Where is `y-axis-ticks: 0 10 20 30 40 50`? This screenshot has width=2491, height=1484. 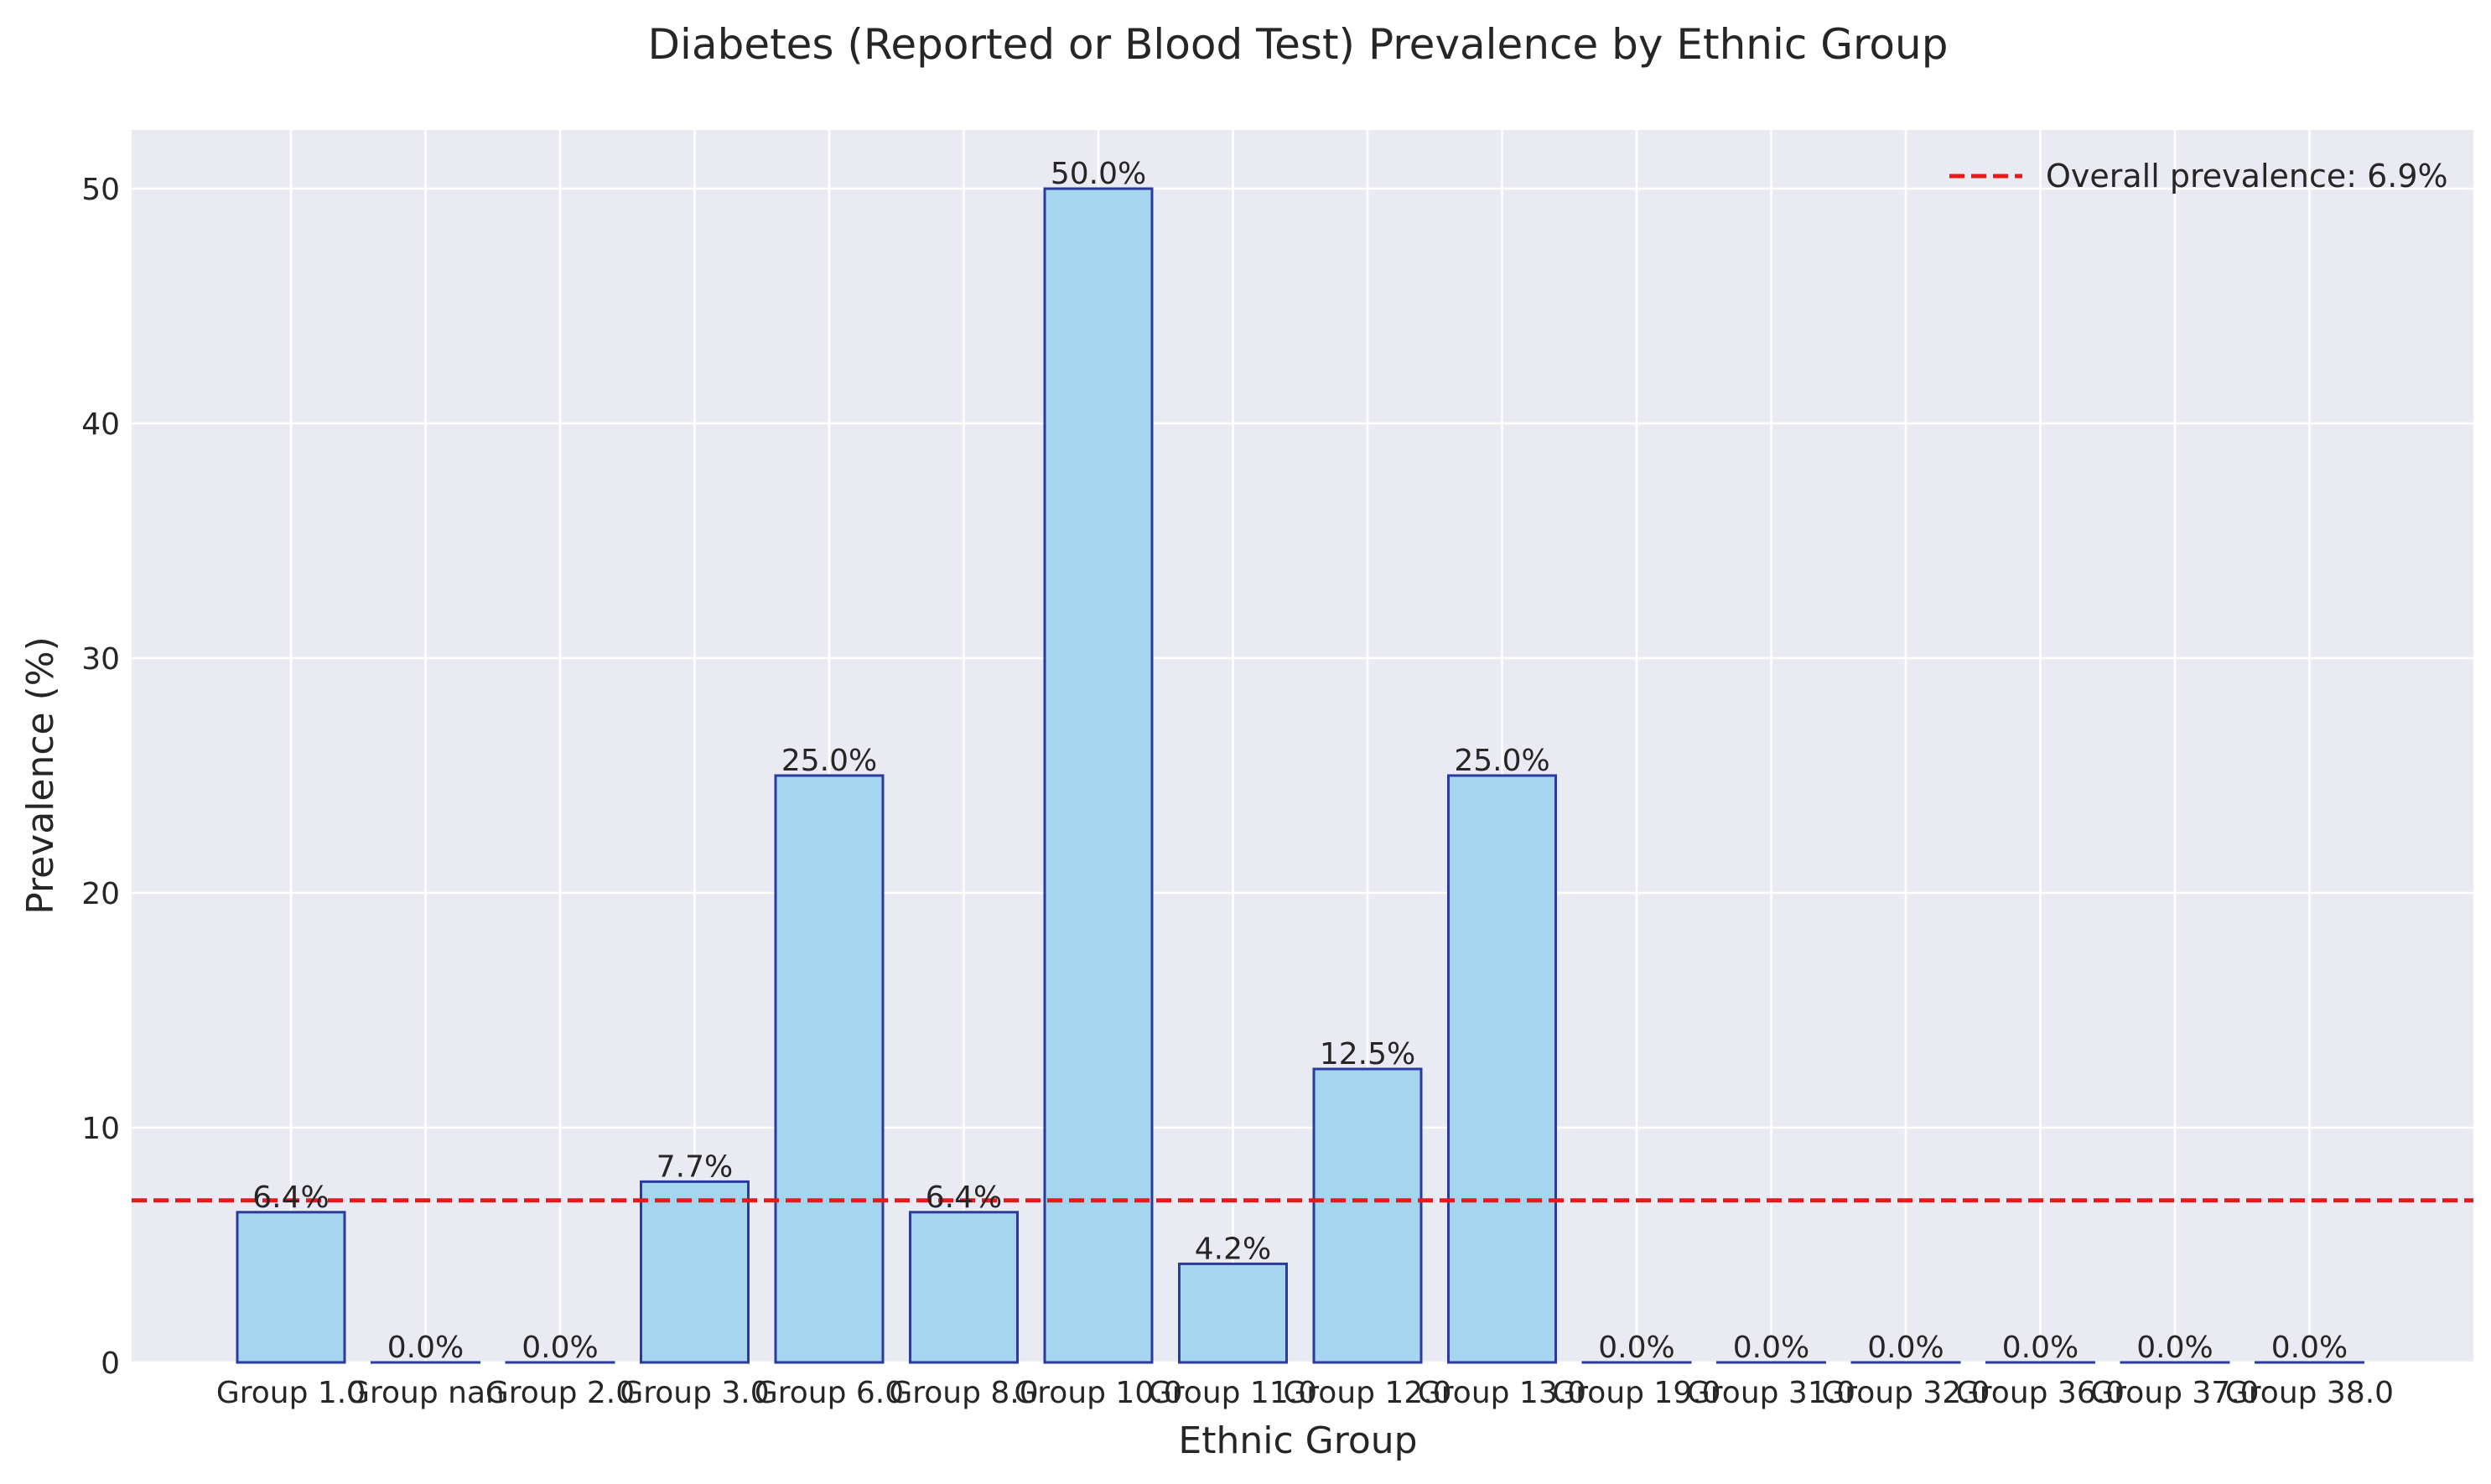
y-axis-ticks: 0 10 20 30 40 50 is located at coordinates (100, 777).